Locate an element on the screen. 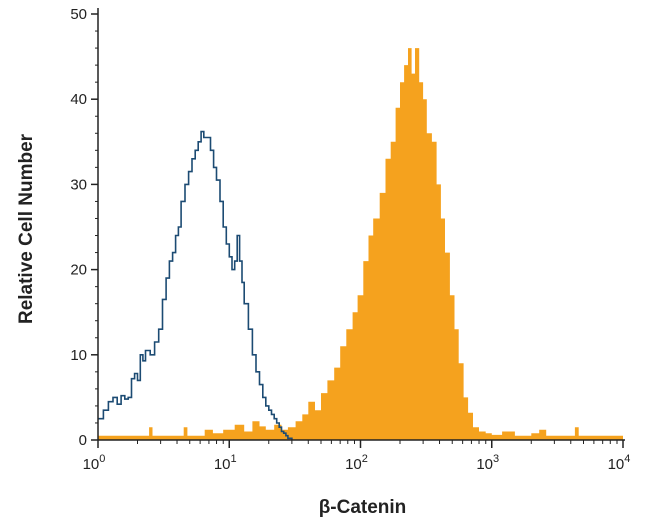 Image resolution: width=650 pixels, height=531 pixels. x-tick-exponent: 0 is located at coordinates (102, 459).